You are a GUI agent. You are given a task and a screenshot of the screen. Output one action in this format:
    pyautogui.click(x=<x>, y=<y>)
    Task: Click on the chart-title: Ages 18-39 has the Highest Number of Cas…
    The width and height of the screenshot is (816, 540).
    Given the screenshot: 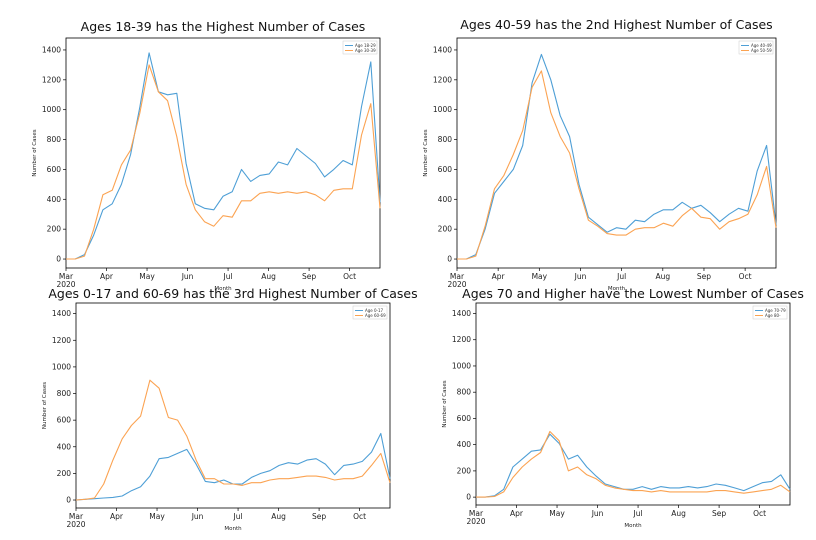 What is the action you would take?
    pyautogui.click(x=223, y=26)
    